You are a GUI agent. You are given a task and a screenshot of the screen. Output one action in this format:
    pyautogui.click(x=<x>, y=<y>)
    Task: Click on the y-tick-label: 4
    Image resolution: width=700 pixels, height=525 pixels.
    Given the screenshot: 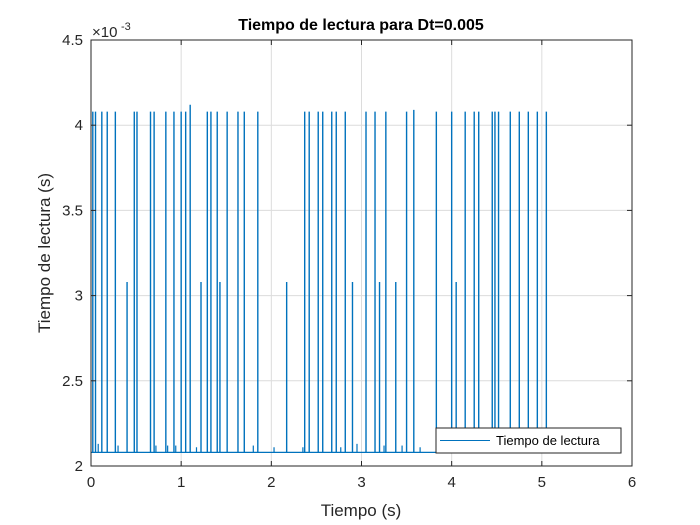 What is the action you would take?
    pyautogui.click(x=79, y=125)
    